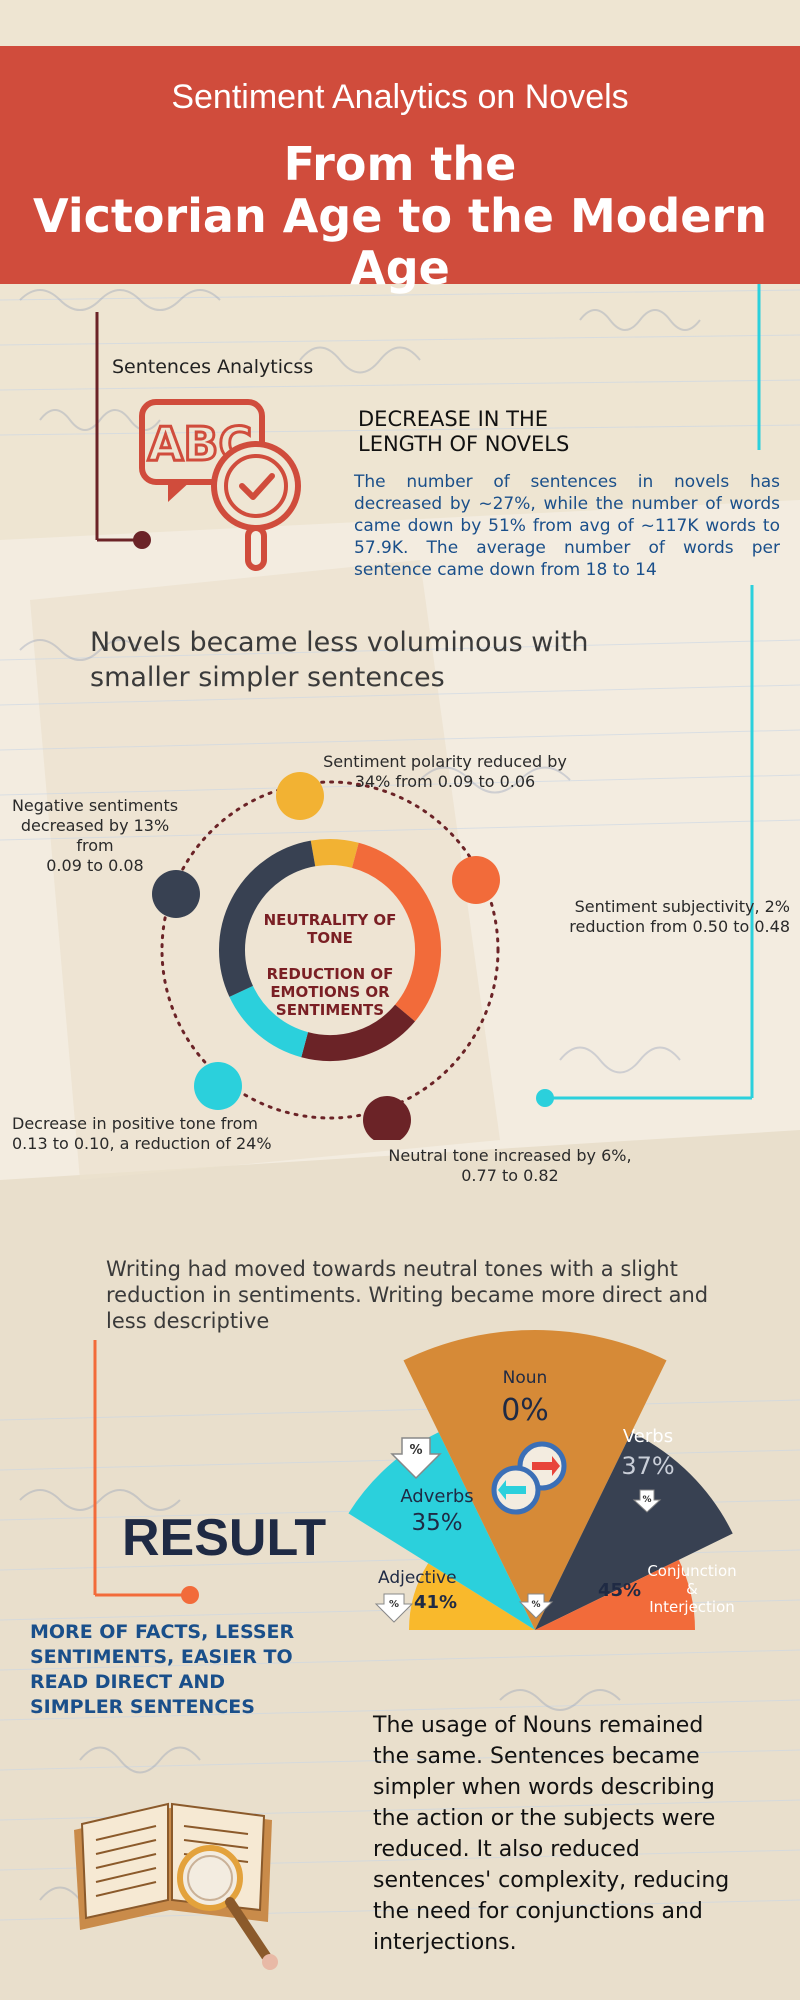  I want to click on conj-line3: Interjection, so click(692, 1607).